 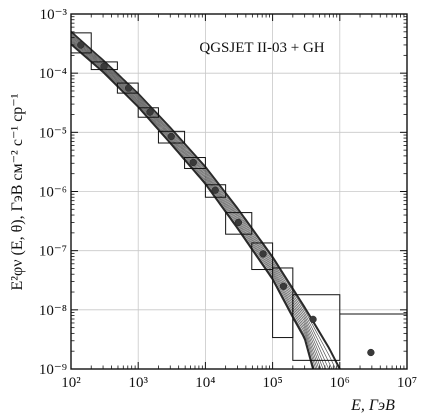 What do you see at coordinates (17, 191) in the screenshot?
I see `y-axis-title: E²φν (E, θ), ГэВ см⁻² с⁻¹ ср⁻¹` at bounding box center [17, 191].